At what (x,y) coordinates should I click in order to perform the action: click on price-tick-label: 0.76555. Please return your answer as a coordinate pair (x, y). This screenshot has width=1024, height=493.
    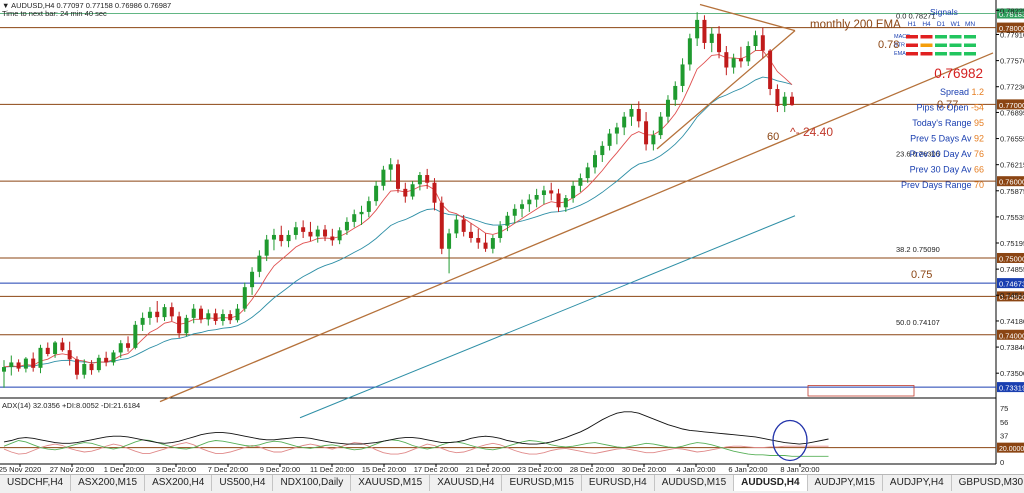
    Looking at the image, I should click on (1012, 139).